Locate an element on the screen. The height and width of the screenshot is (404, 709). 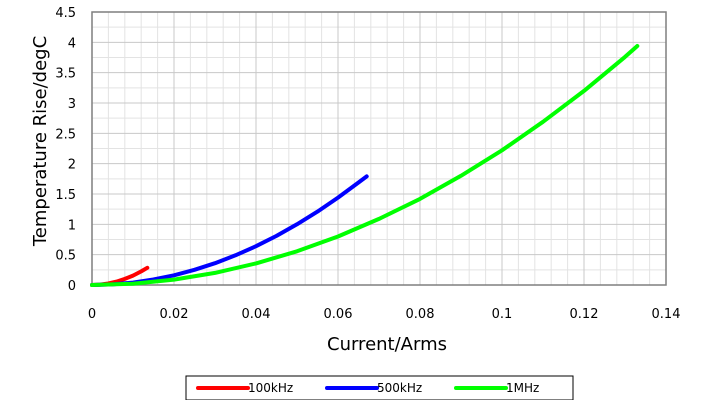
x-tick-label: 0 is located at coordinates (92, 314).